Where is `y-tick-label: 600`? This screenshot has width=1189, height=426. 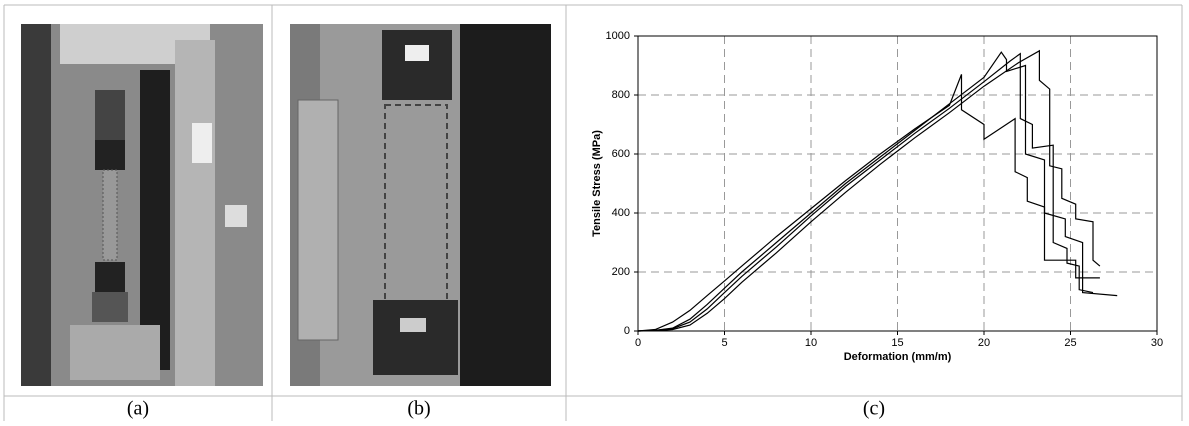
y-tick-label: 600 is located at coordinates (621, 154).